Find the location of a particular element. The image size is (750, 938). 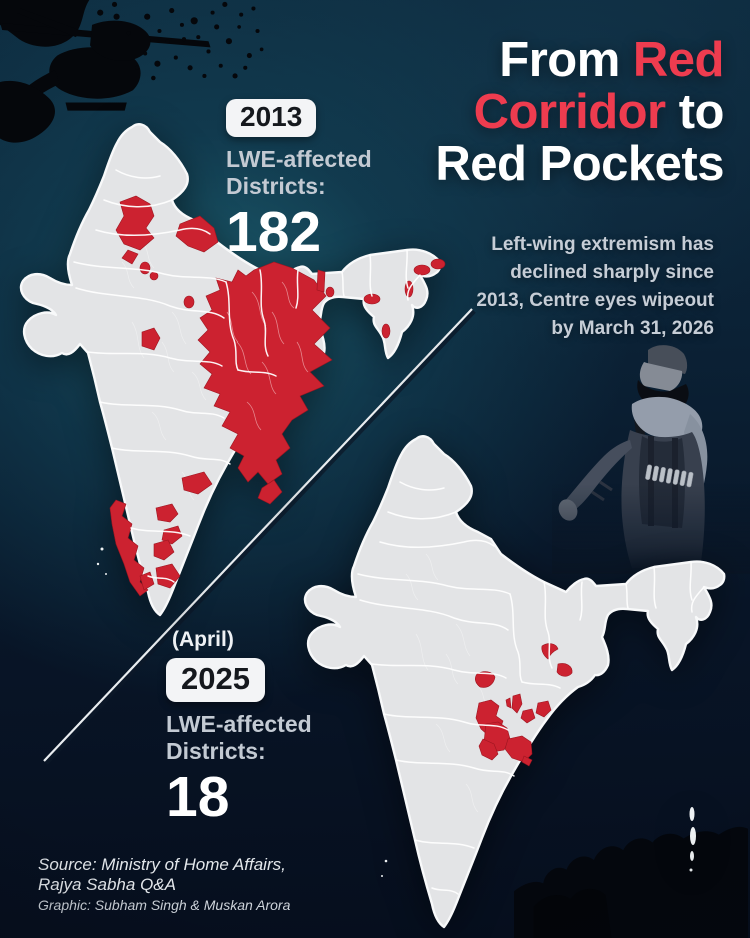

districts-count-2025: 18 is located at coordinates (198, 797).